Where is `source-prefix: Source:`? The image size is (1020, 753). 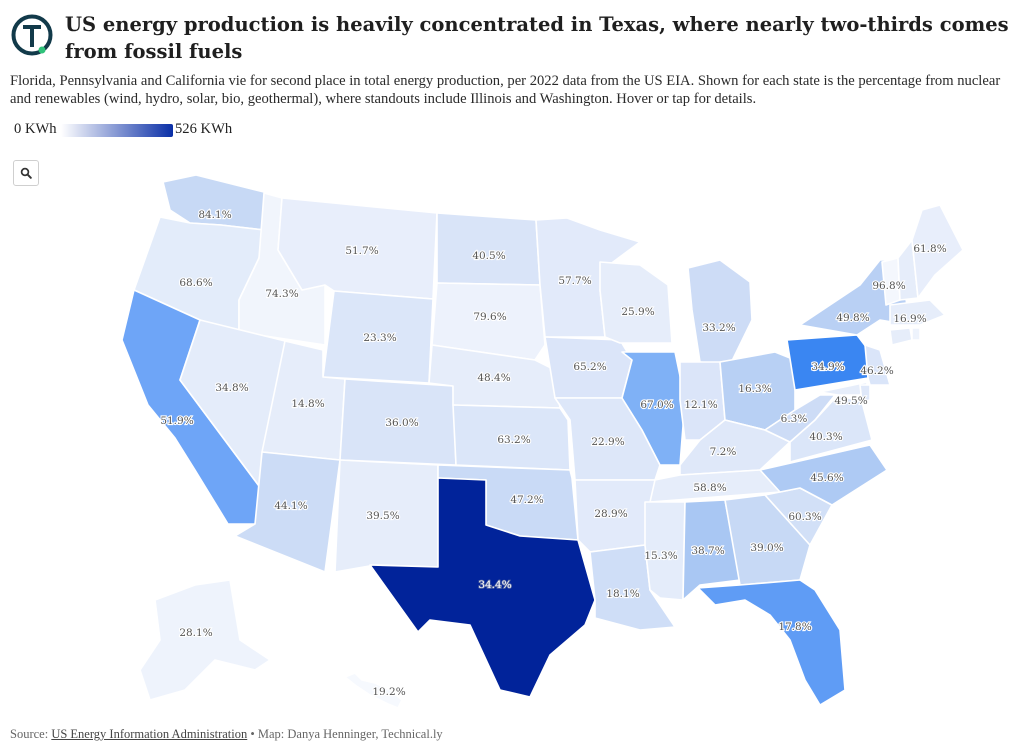 source-prefix: Source: is located at coordinates (29, 734).